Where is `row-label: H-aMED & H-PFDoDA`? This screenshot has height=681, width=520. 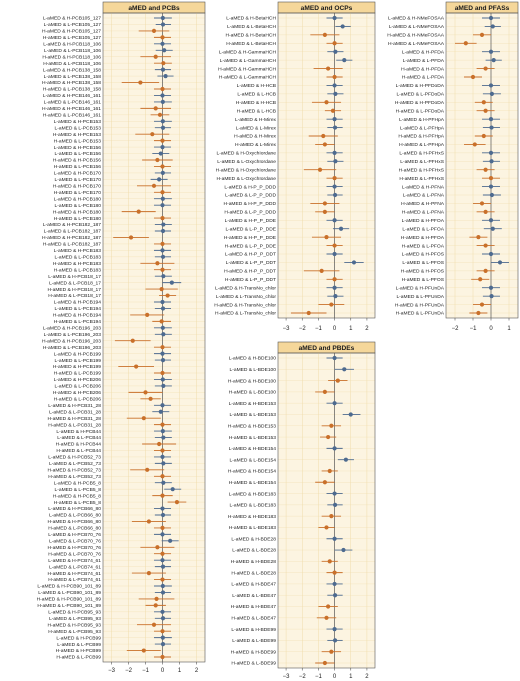
row-label: H-aMED & H-PFDoDA is located at coordinates (420, 103).